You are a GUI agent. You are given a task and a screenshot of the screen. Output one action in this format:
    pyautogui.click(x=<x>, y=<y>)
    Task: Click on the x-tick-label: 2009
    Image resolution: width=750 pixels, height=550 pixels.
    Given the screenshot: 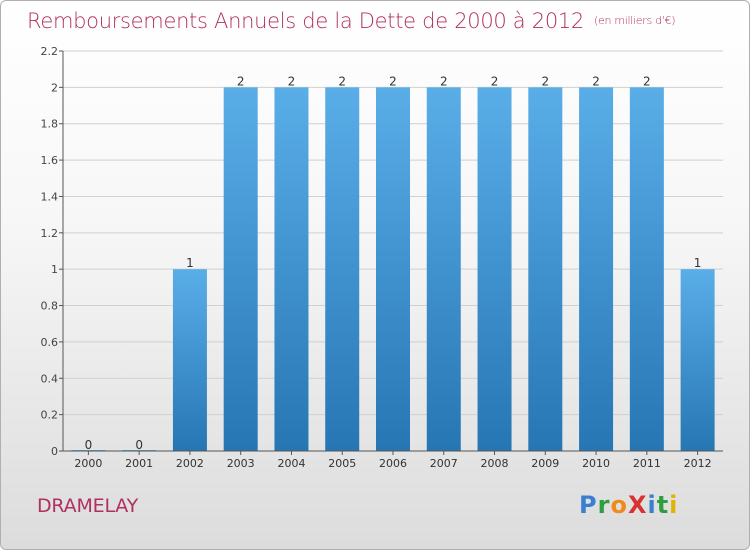 What is the action you would take?
    pyautogui.click(x=545, y=463)
    